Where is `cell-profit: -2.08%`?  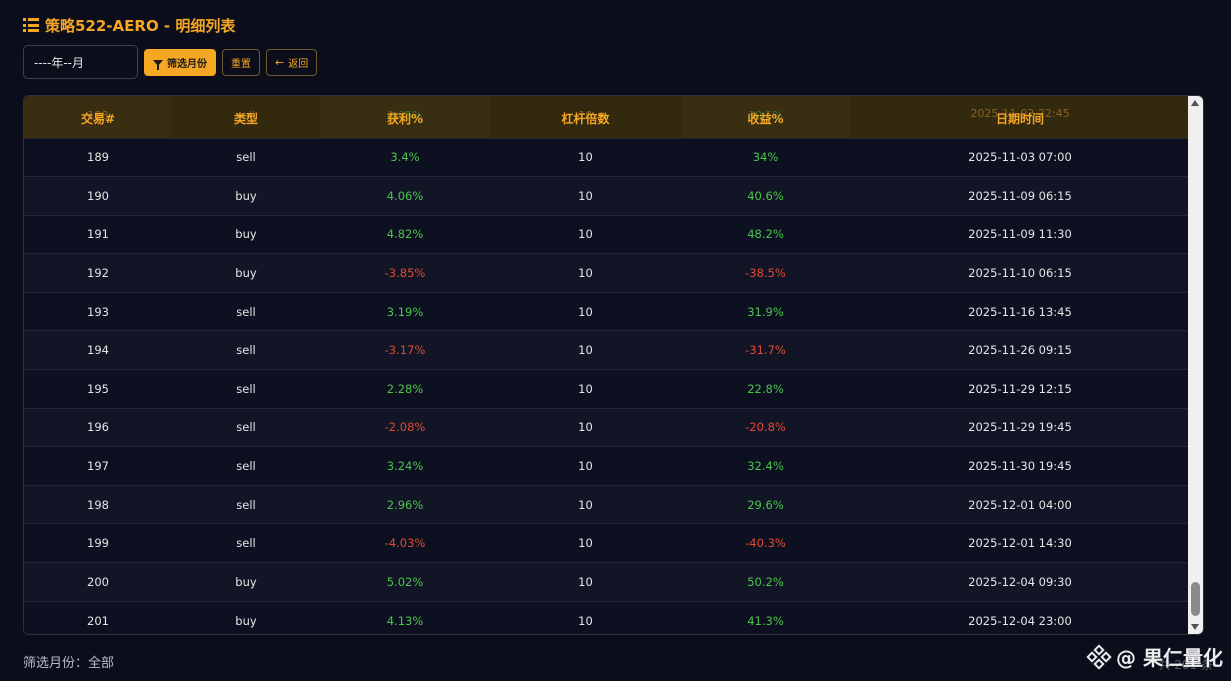 cell-profit: -2.08% is located at coordinates (405, 427).